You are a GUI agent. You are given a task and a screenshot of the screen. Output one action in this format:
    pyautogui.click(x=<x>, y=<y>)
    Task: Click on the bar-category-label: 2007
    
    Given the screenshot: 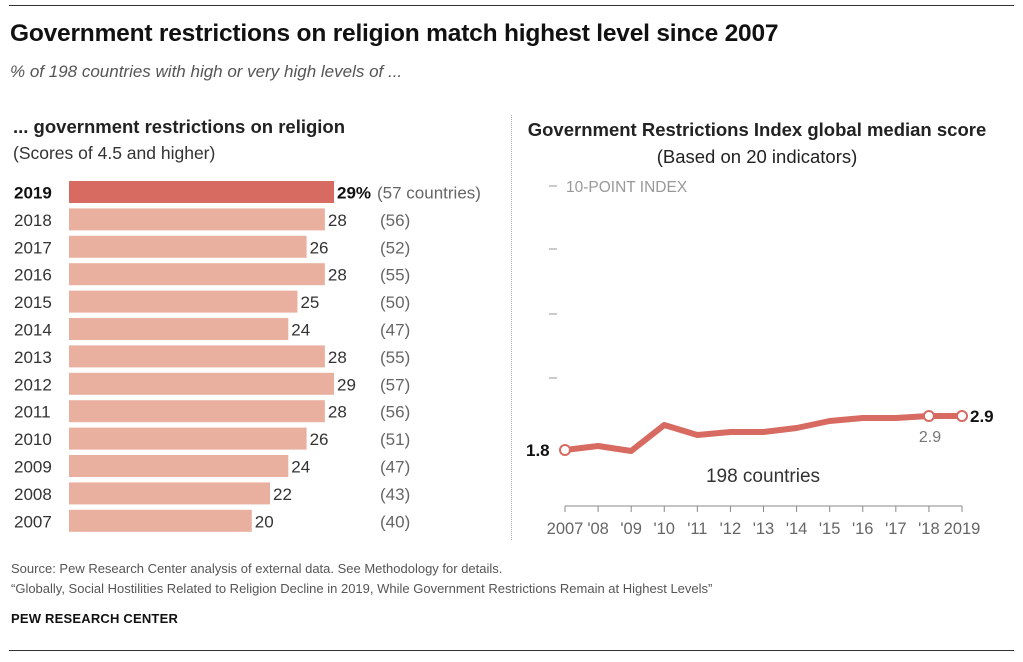 What is the action you would take?
    pyautogui.click(x=33, y=521)
    